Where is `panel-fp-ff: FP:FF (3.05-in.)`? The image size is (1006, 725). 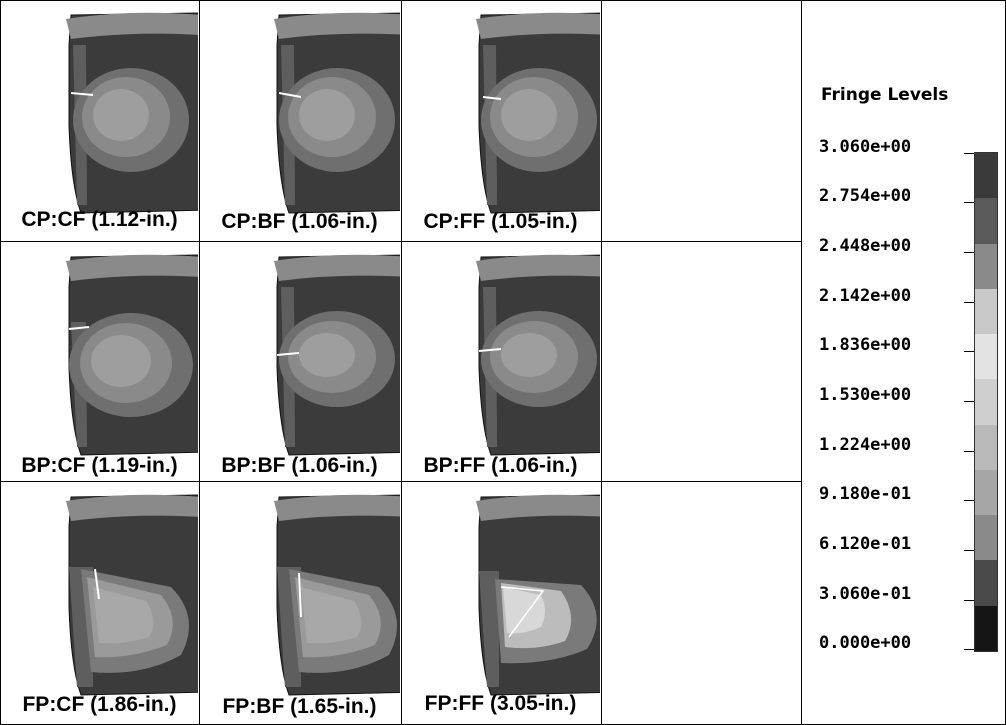
panel-fp-ff: FP:FF (3.05-in.) is located at coordinates (500, 602).